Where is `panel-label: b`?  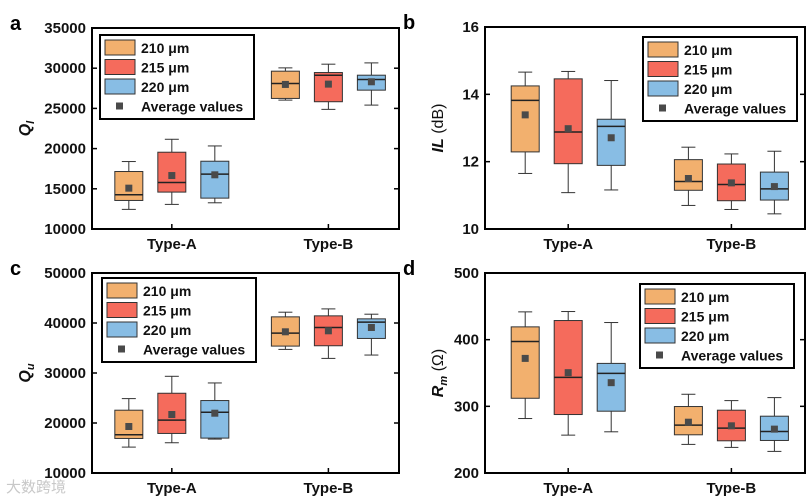
panel-label: b is located at coordinates (409, 23).